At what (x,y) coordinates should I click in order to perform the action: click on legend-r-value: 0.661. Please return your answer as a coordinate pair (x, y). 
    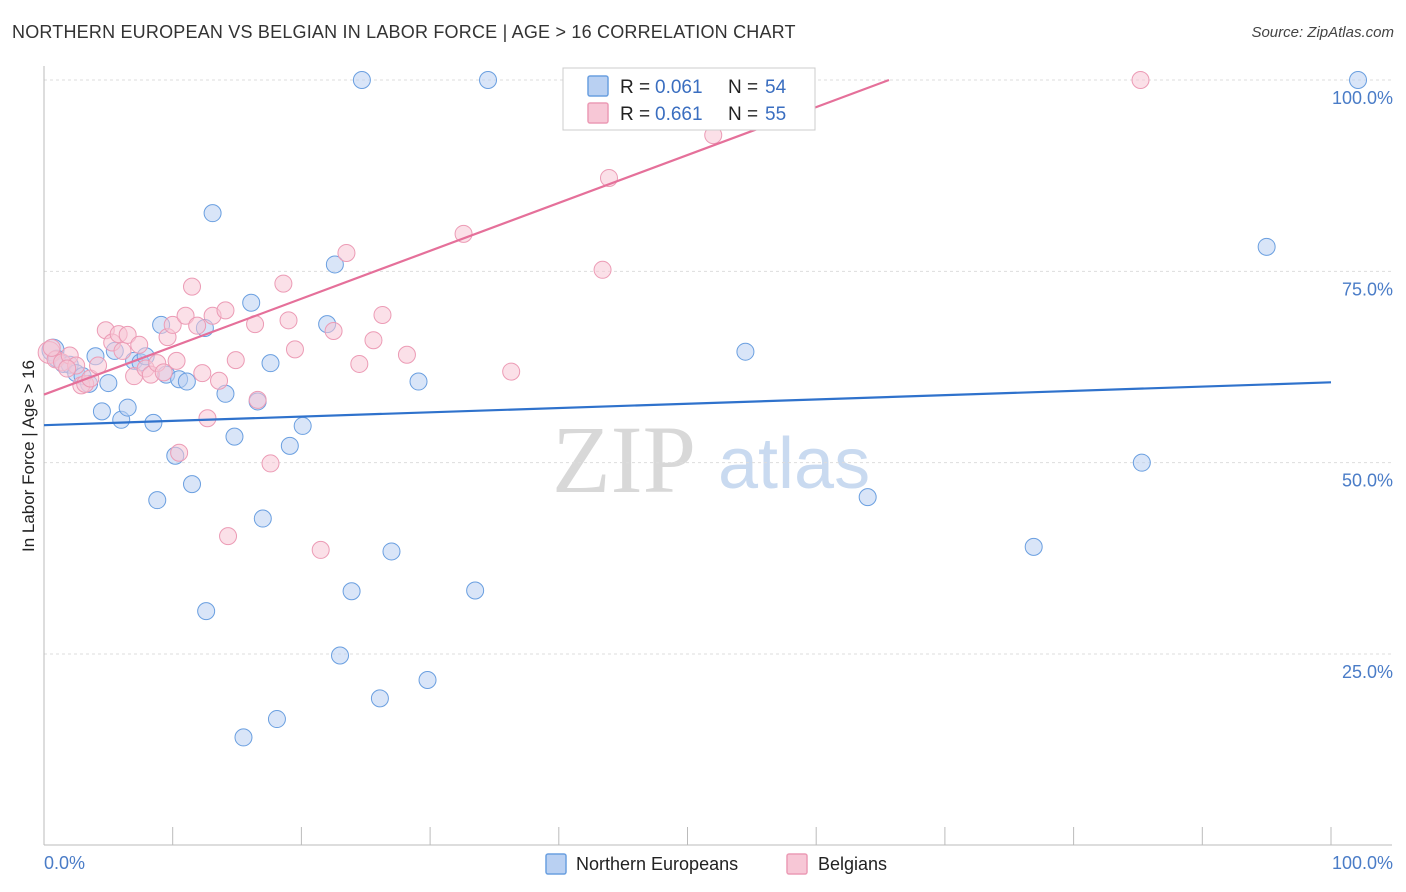
    Looking at the image, I should click on (679, 114).